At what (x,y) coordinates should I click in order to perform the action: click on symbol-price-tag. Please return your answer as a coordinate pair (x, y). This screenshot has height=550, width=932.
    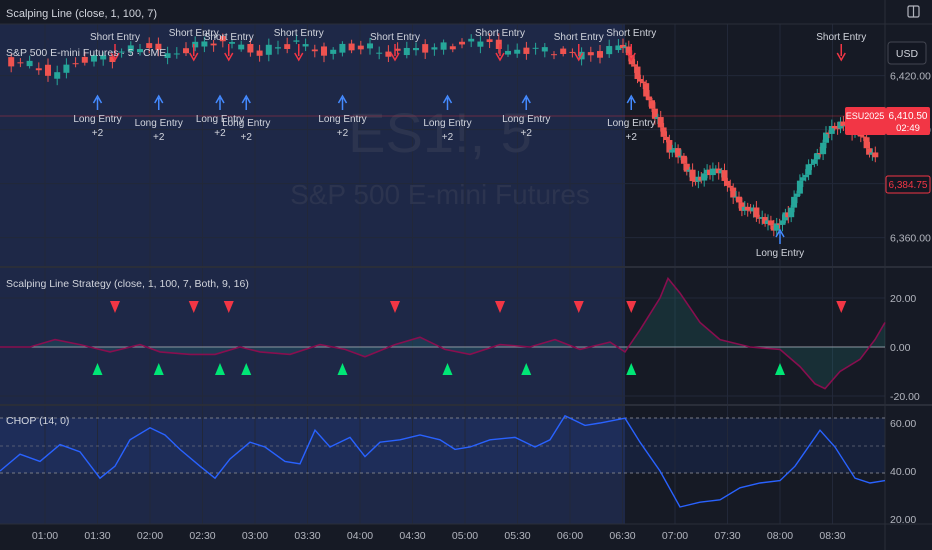
    Looking at the image, I should click on (865, 121).